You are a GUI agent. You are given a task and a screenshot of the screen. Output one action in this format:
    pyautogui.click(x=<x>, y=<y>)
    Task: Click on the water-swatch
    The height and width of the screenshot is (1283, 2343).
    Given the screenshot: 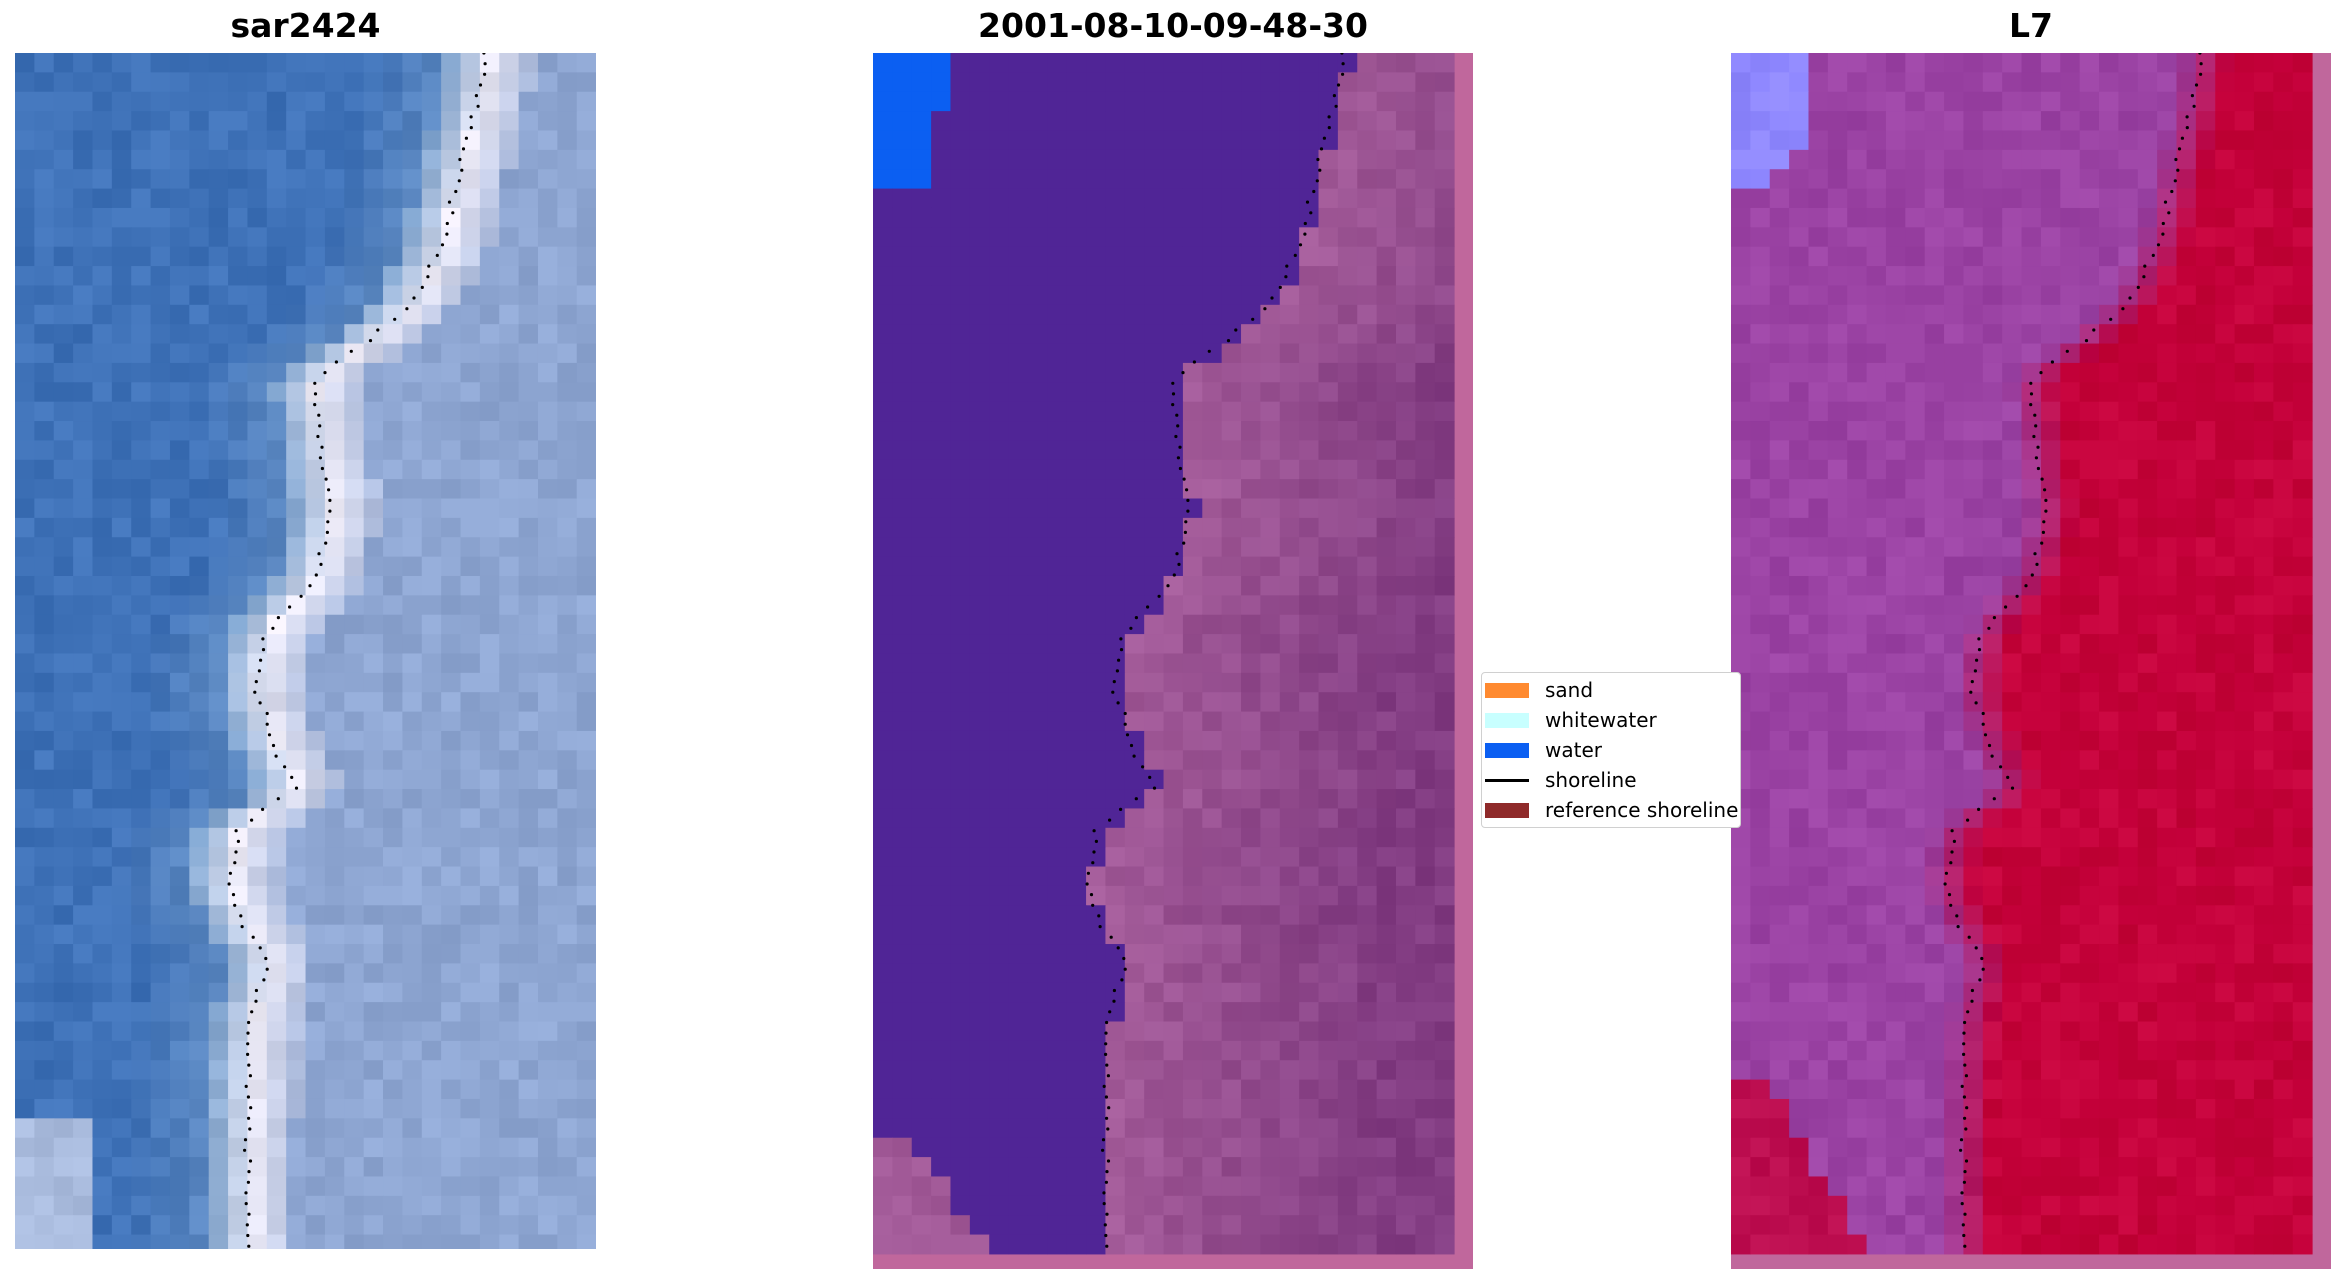 What is the action you would take?
    pyautogui.click(x=1507, y=750)
    